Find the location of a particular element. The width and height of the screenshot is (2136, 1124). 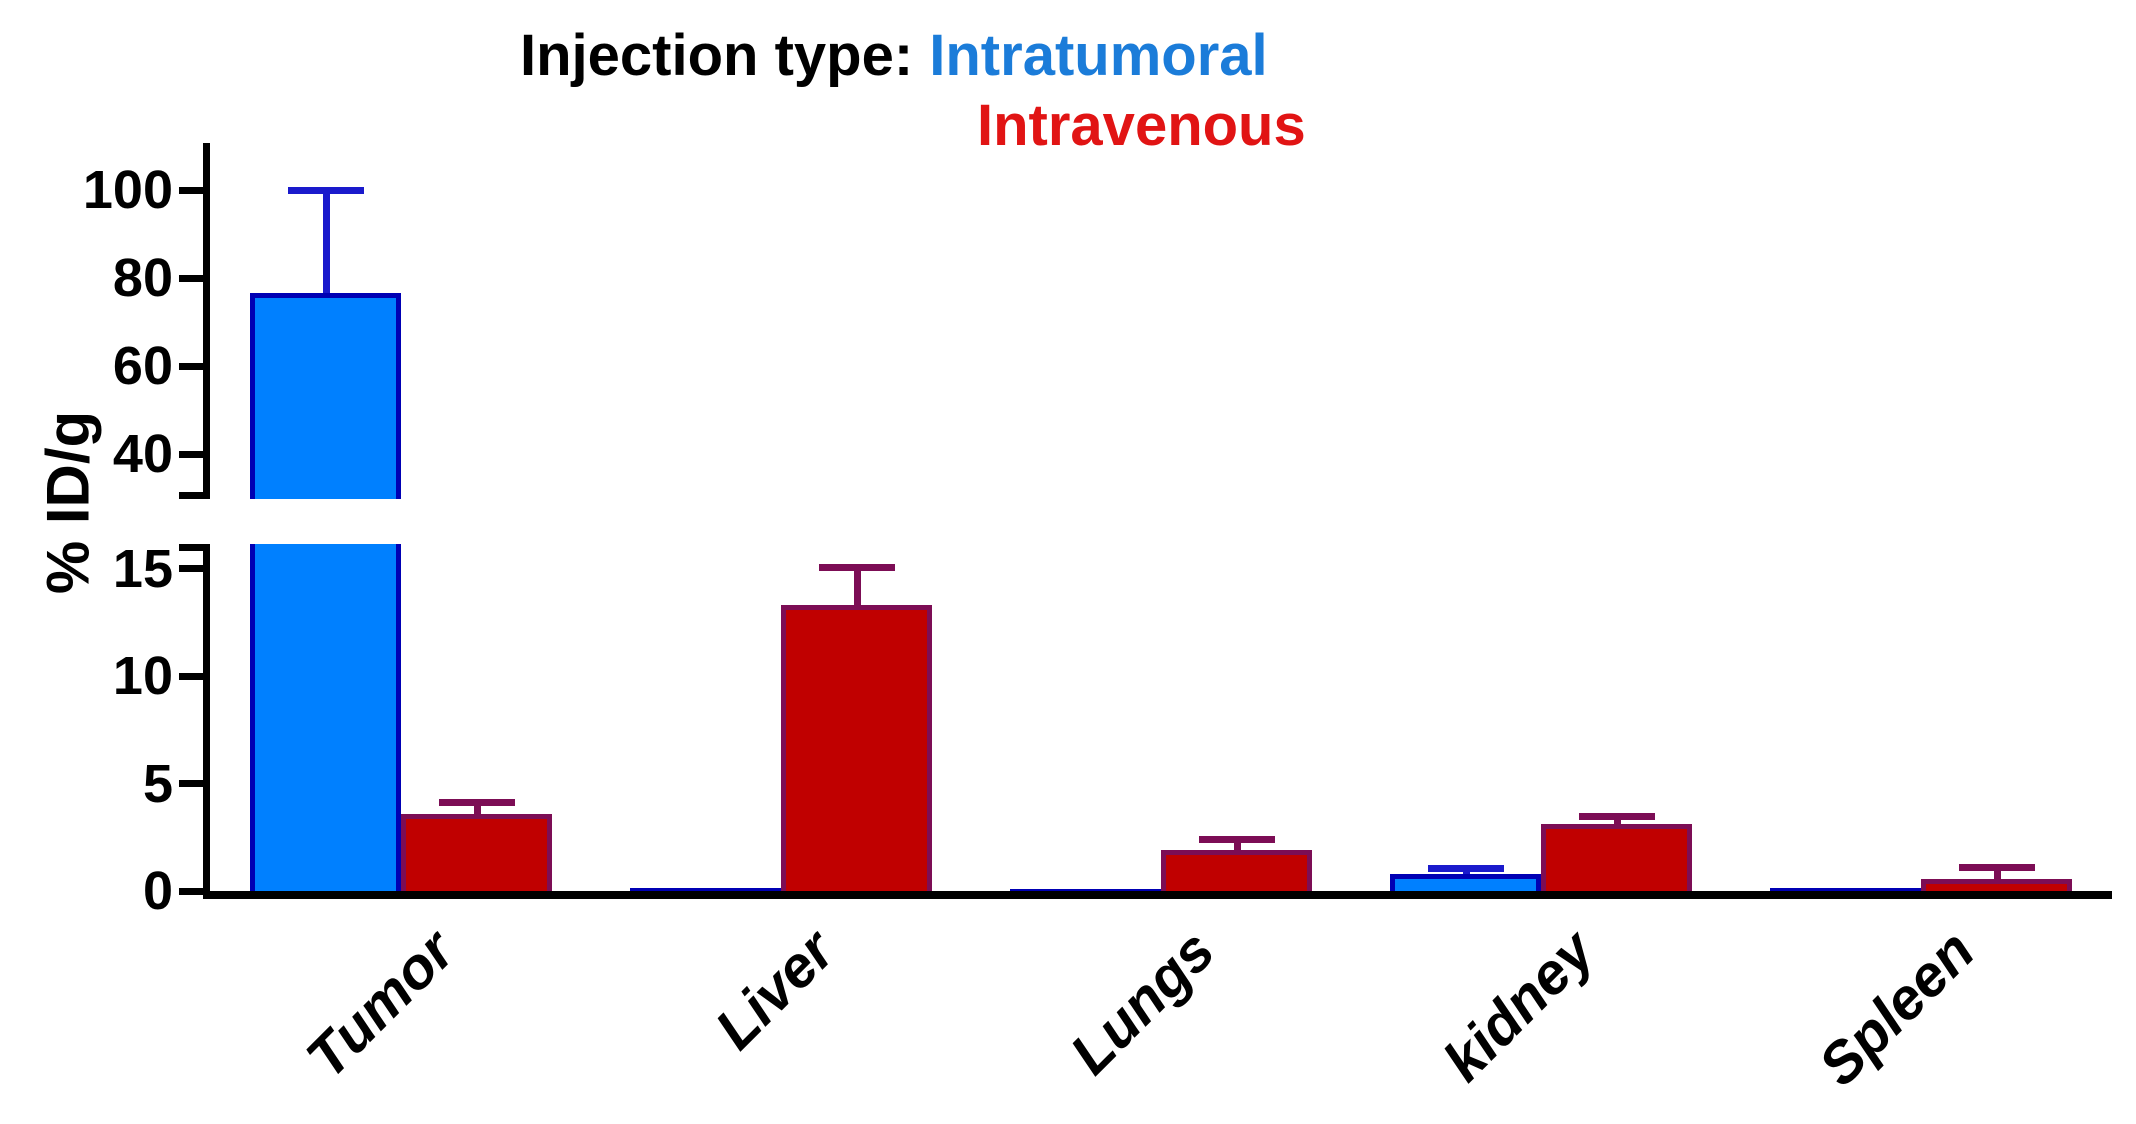

x-category-label-liver: Liver is located at coordinates (774, 989).